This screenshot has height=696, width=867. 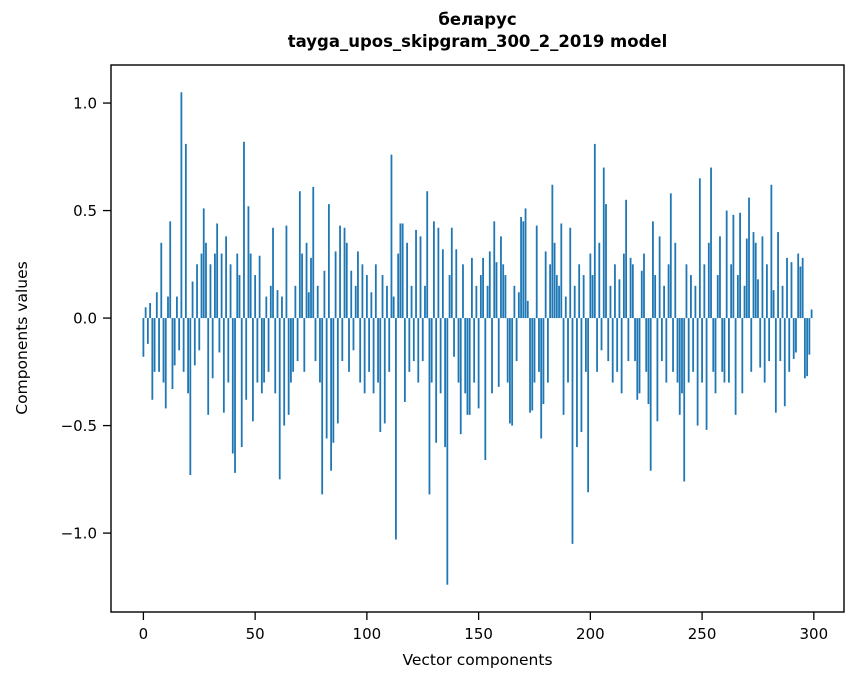 I want to click on y-tick-label: 0.5, so click(x=85, y=211).